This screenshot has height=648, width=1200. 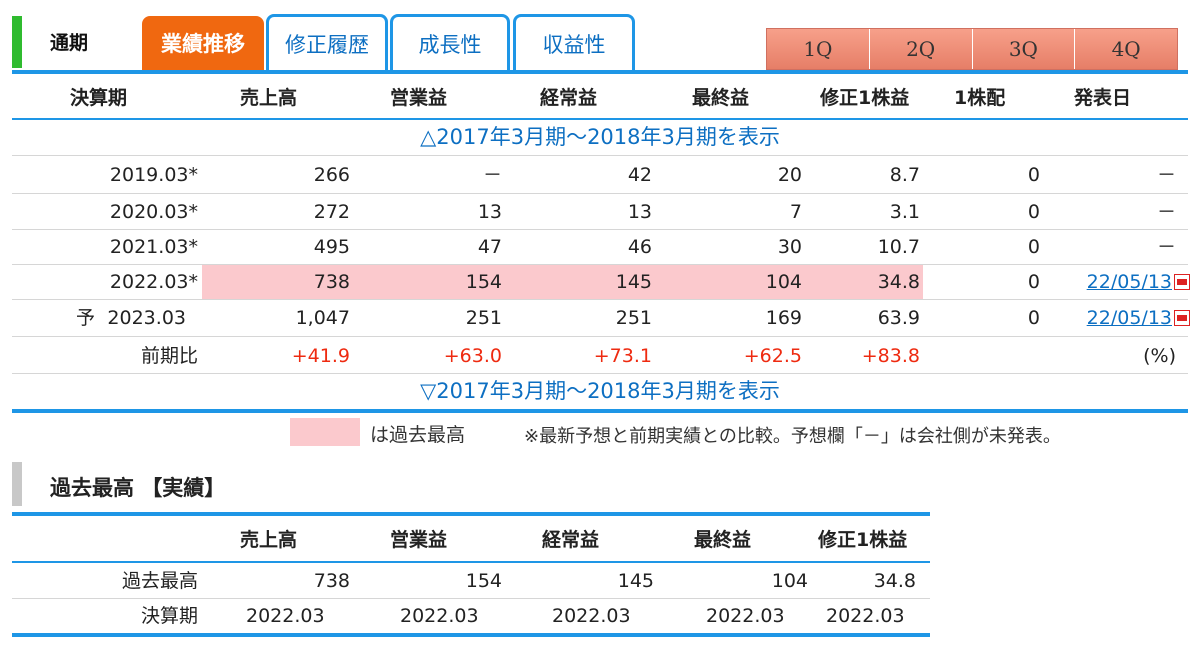 What do you see at coordinates (574, 42) in the screenshot?
I see `tab-profitability: 収益性` at bounding box center [574, 42].